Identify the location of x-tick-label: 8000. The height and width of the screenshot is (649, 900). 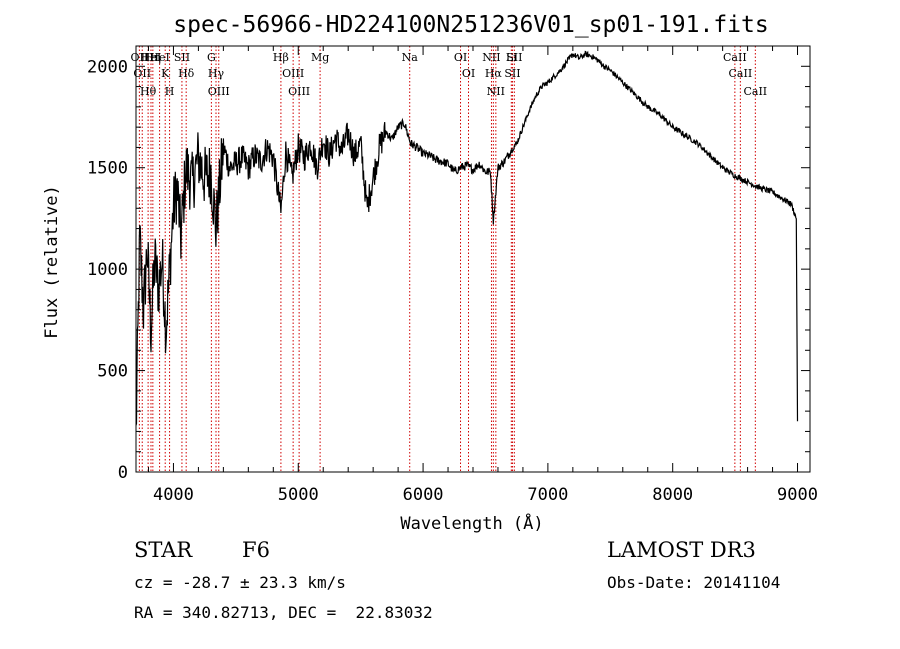
(672, 495).